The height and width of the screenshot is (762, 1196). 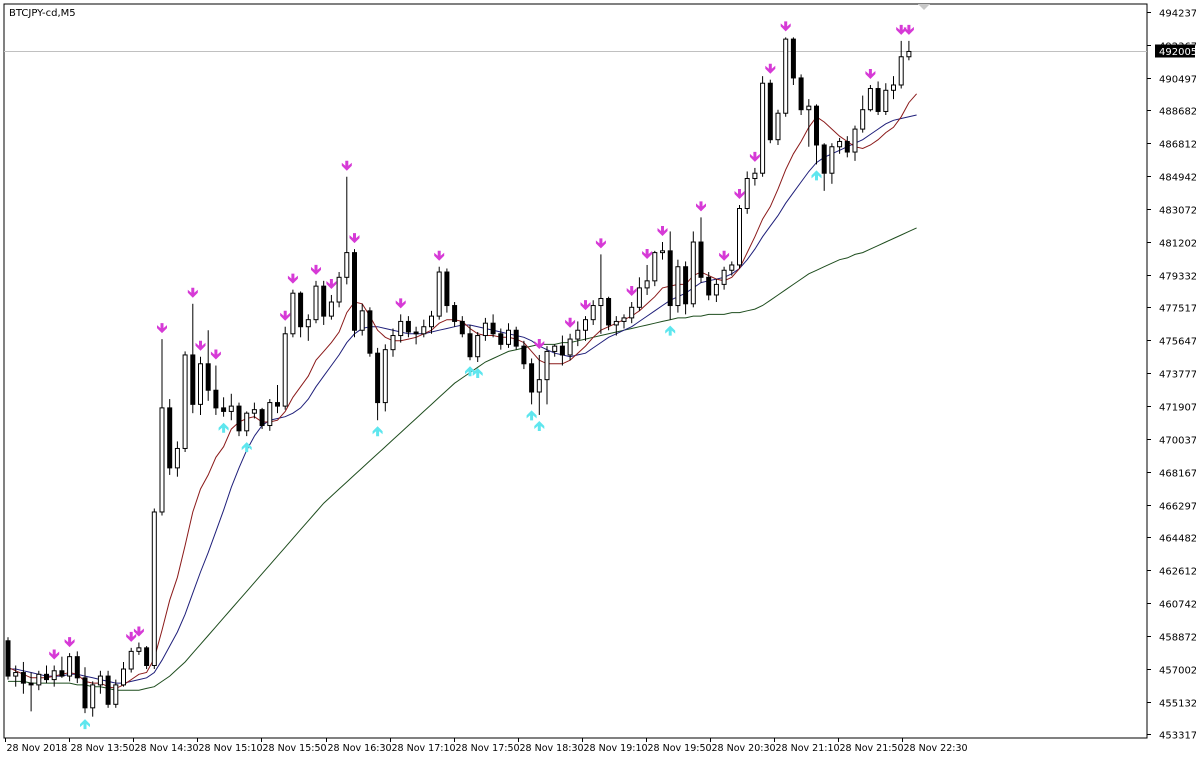 I want to click on time-tick-label: 28 Nov 17:50, so click(x=488, y=748).